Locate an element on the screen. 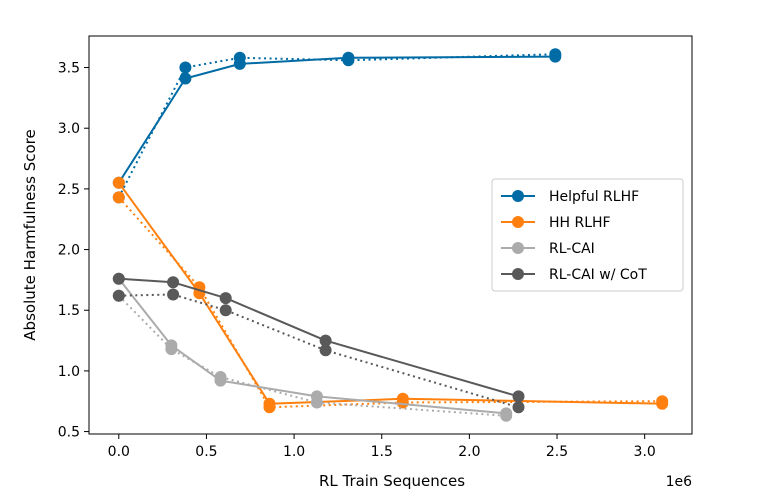  x-axis-label: RL Train Sequences is located at coordinates (392, 481).